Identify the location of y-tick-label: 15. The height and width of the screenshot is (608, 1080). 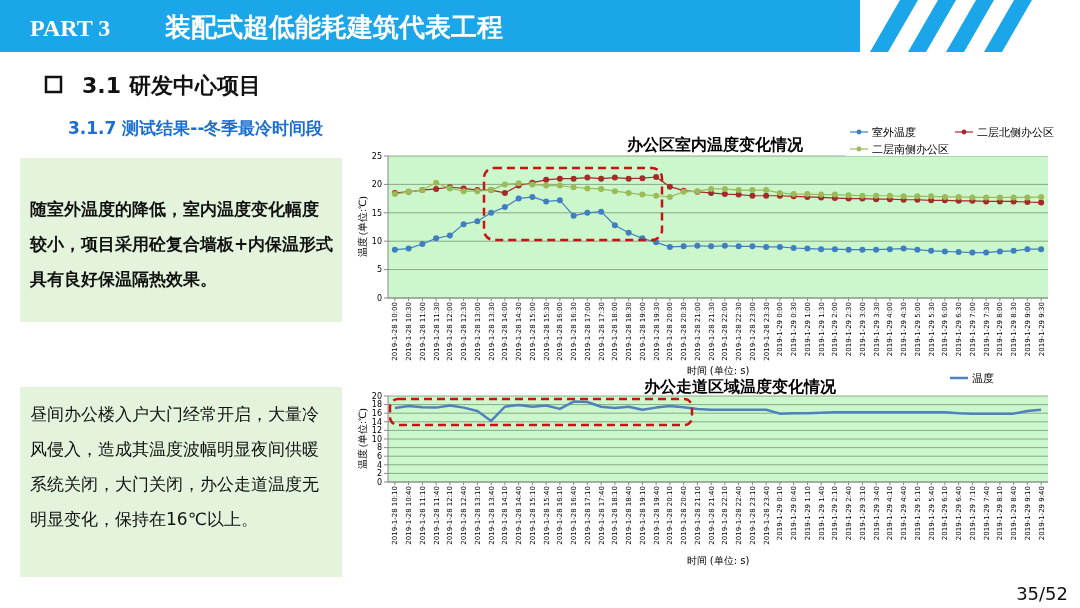
(376, 213).